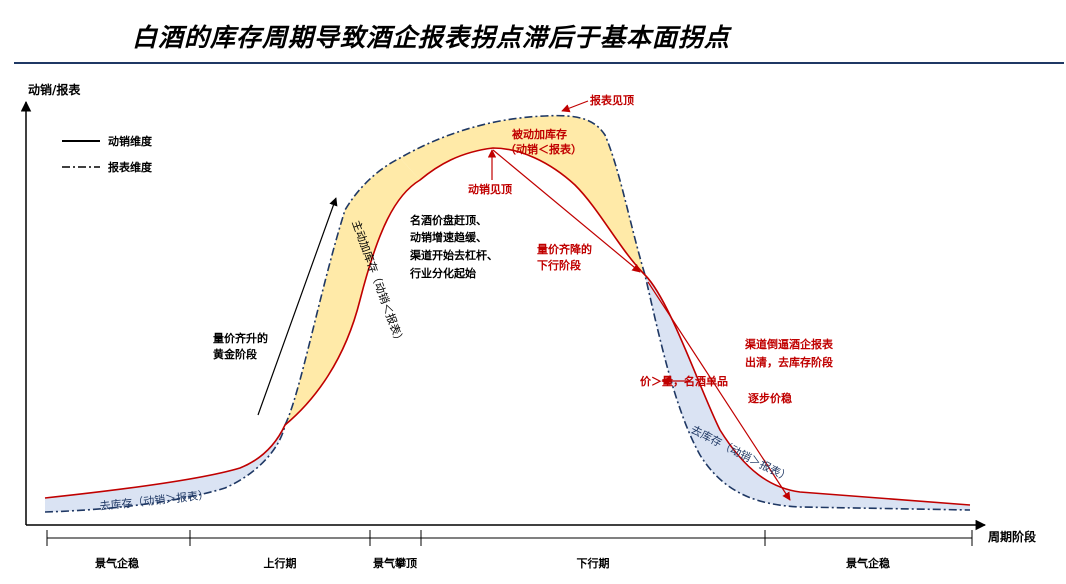 This screenshot has width=1066, height=584. What do you see at coordinates (431, 37) in the screenshot?
I see `page-title: 白酒的库存周期导致酒企报表拐点滞后于基本面拐点` at bounding box center [431, 37].